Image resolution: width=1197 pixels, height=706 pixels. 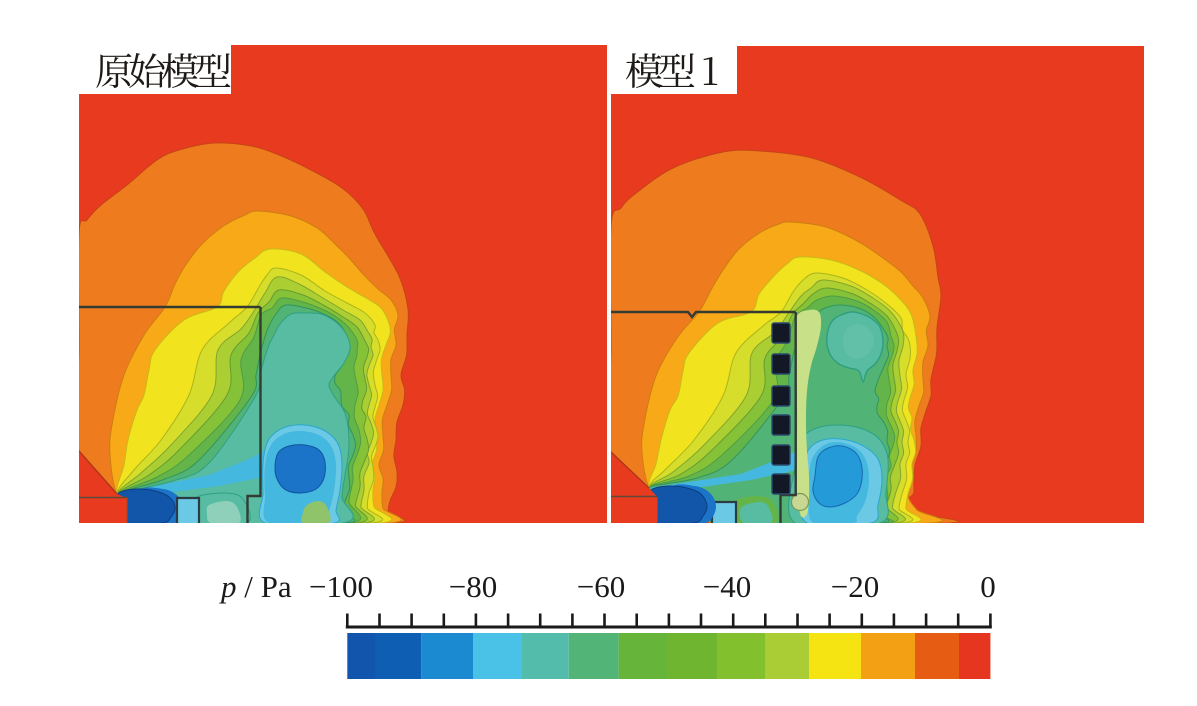 I want to click on svg-text: −40, so click(x=727, y=586).